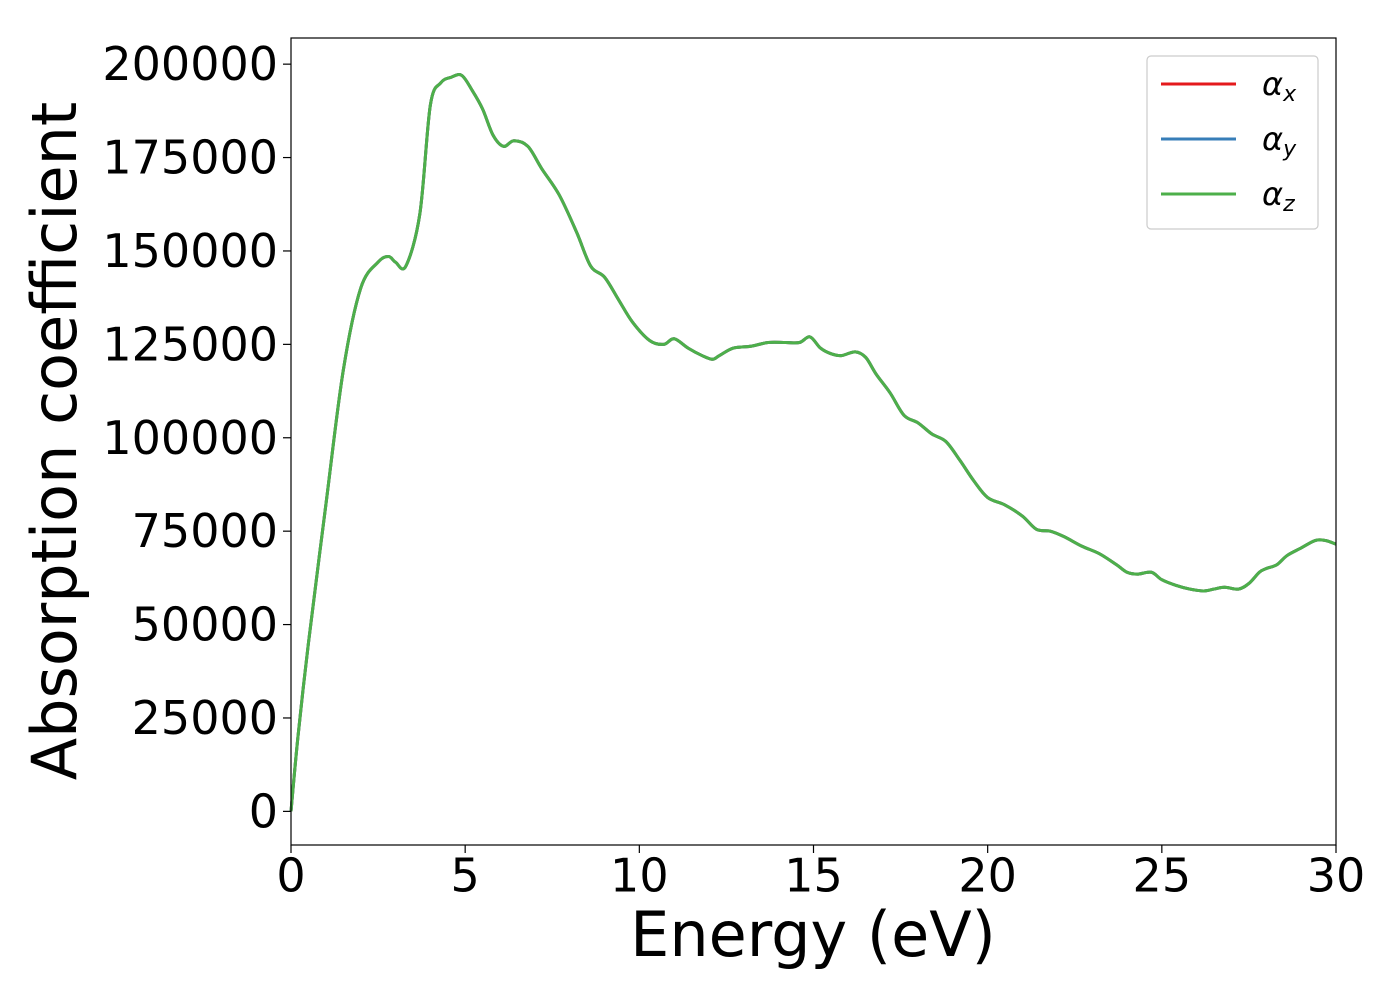 The height and width of the screenshot is (1000, 1400). What do you see at coordinates (813, 934) in the screenshot?
I see `x-axis-label: Energy (eV)` at bounding box center [813, 934].